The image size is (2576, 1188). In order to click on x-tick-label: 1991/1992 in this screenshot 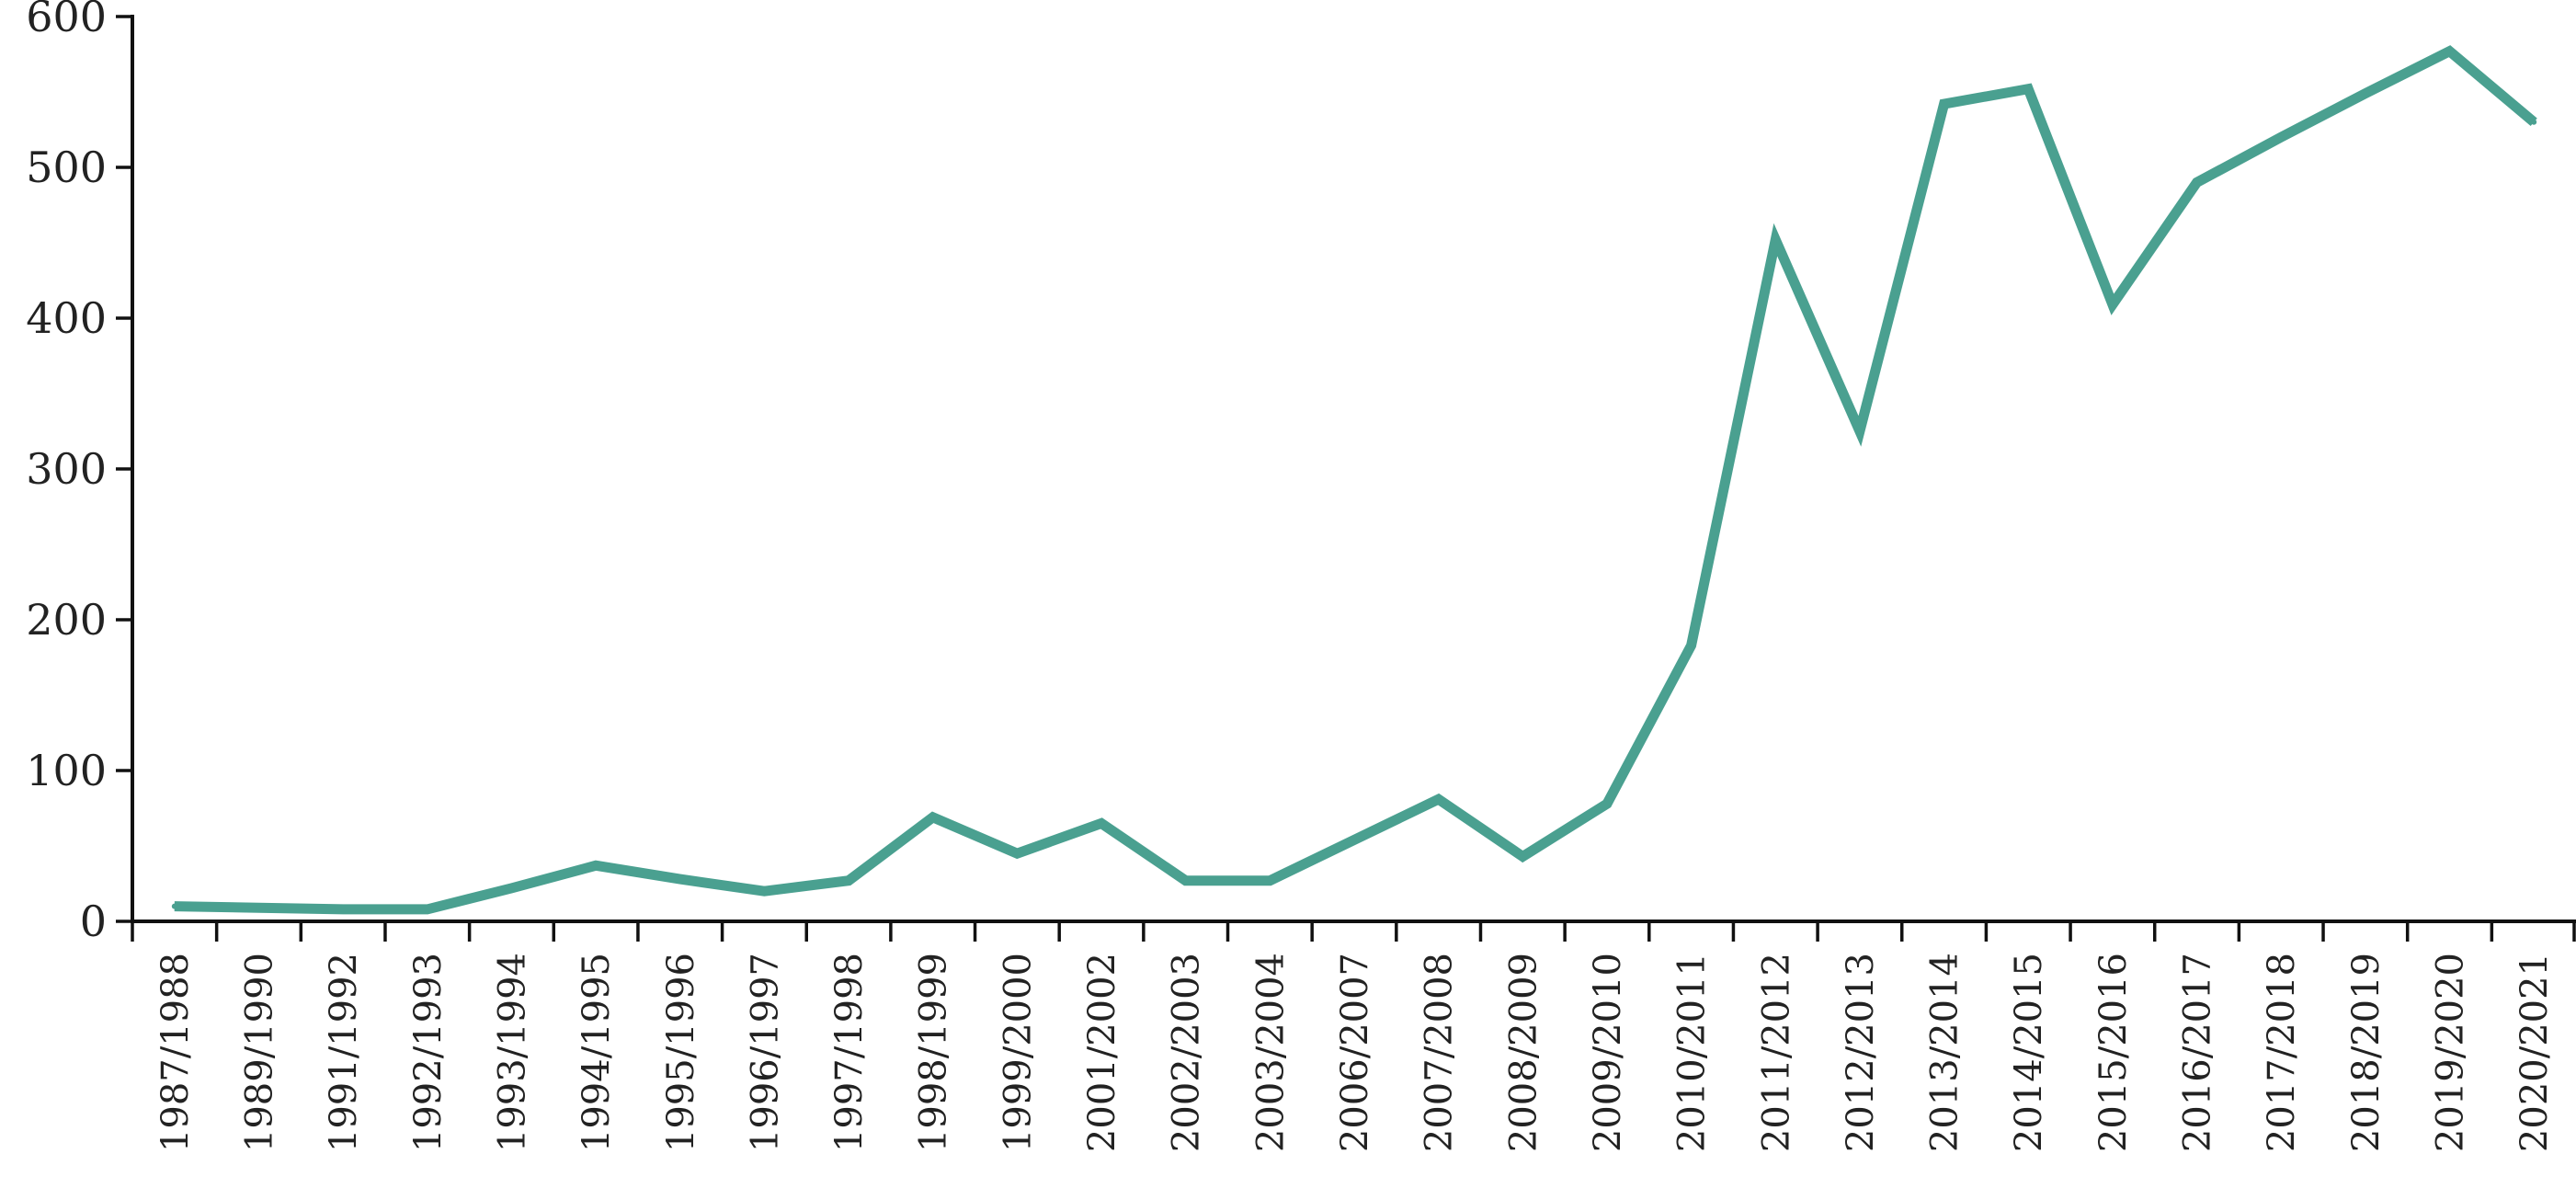, I will do `click(344, 1052)`.